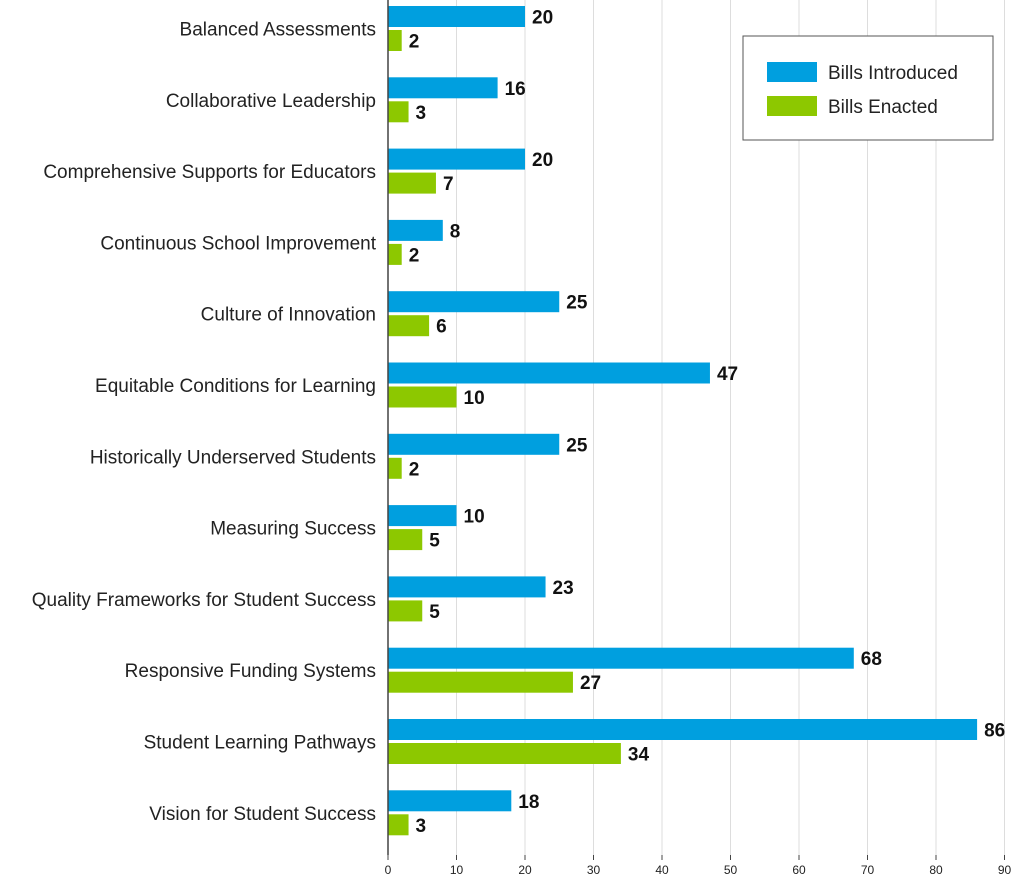 The height and width of the screenshot is (883, 1024). Describe the element at coordinates (639, 755) in the screenshot. I see `data-label-bills-enacted: 34` at that location.